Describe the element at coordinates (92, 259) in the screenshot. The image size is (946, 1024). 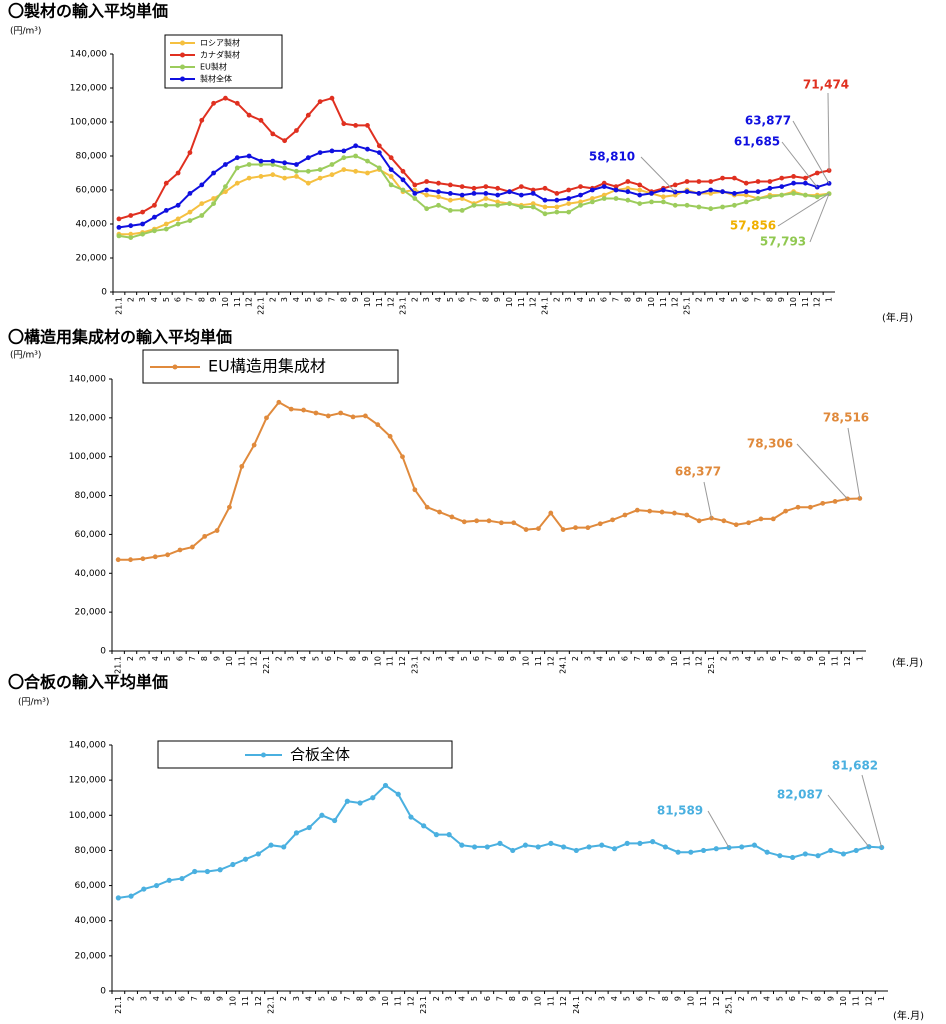
I see `y-tick-label: 20,000` at that location.